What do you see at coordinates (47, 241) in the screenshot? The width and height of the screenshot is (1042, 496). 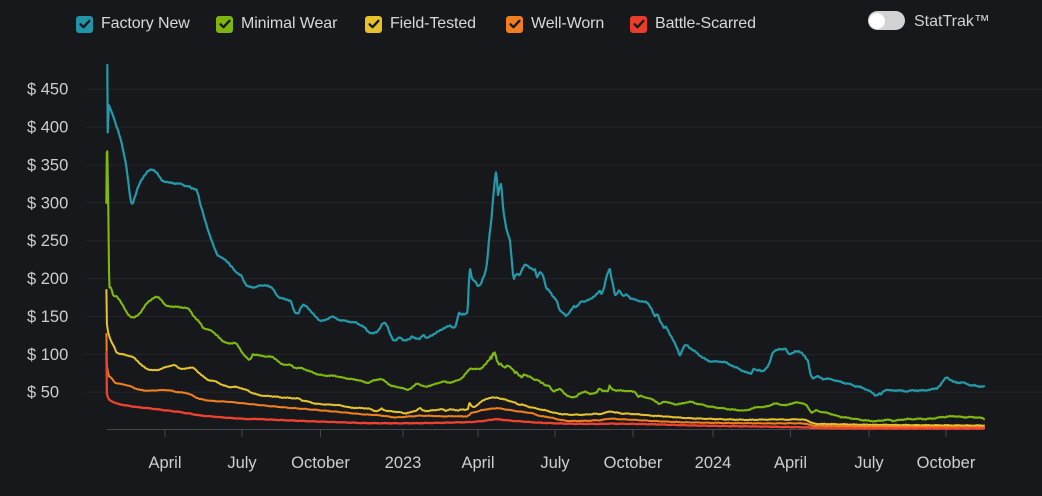 I see `svg-text: $ 250` at bounding box center [47, 241].